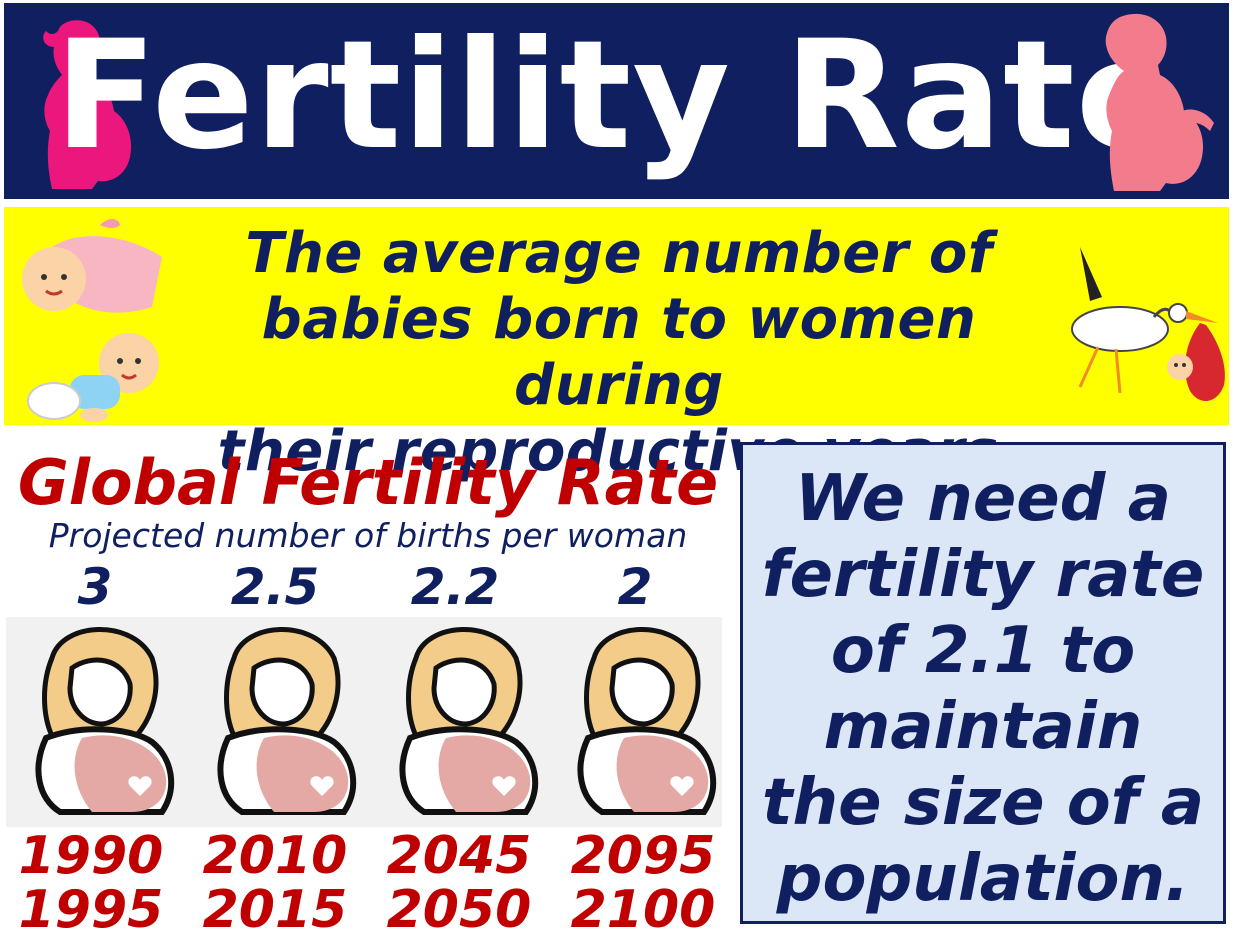 This screenshot has width=1235, height=940. I want to click on fertility-rate-value: 2.2, so click(455, 587).